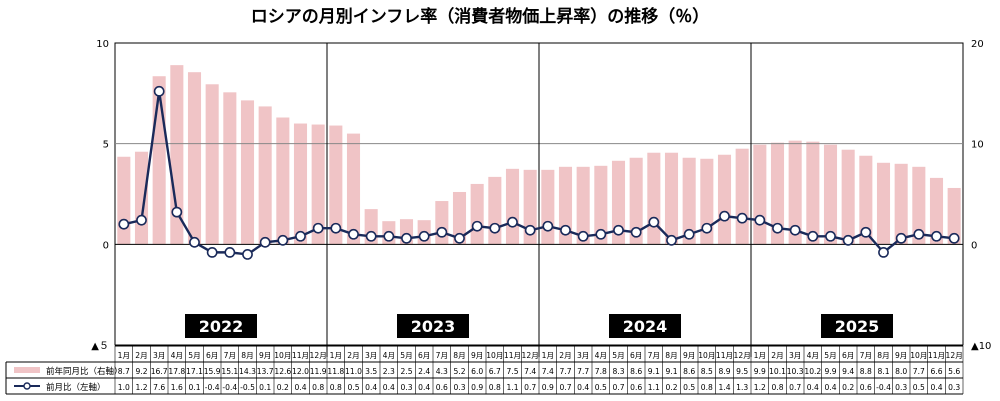 The width and height of the screenshot is (1000, 401). I want to click on month-label-37: 1月, so click(760, 355).